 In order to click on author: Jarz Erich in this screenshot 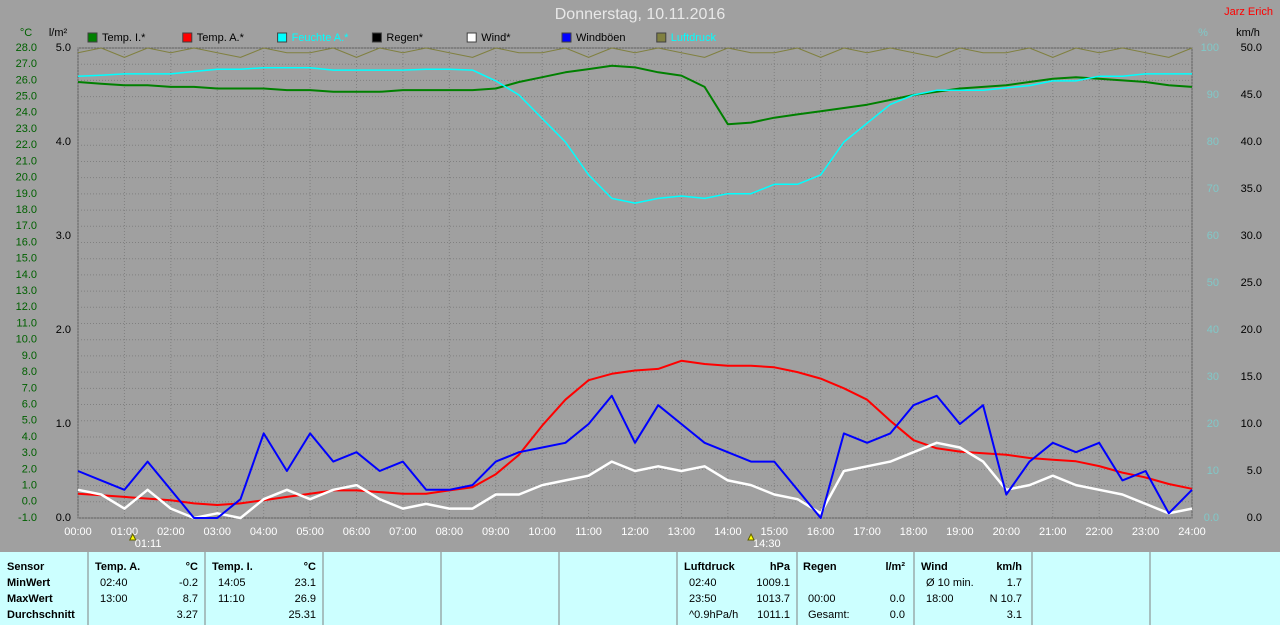, I will do `click(1248, 12)`.